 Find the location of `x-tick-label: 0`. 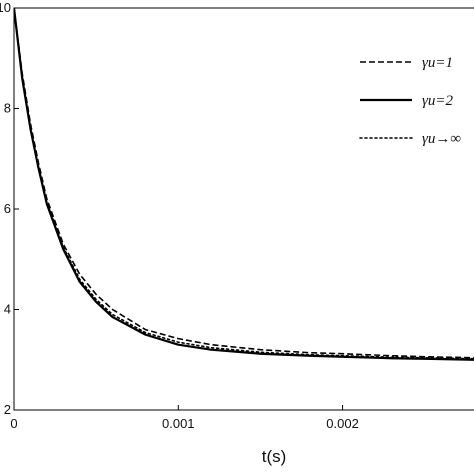

x-tick-label: 0 is located at coordinates (13, 423).